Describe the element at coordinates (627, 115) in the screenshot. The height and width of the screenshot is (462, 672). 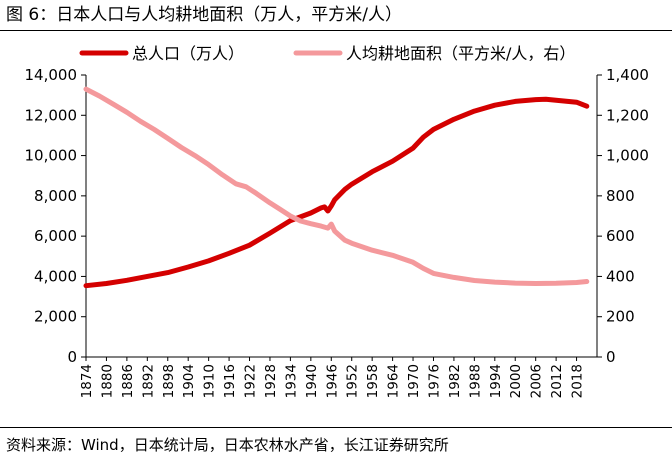
I see `y-right-tick-label: 1,200` at that location.